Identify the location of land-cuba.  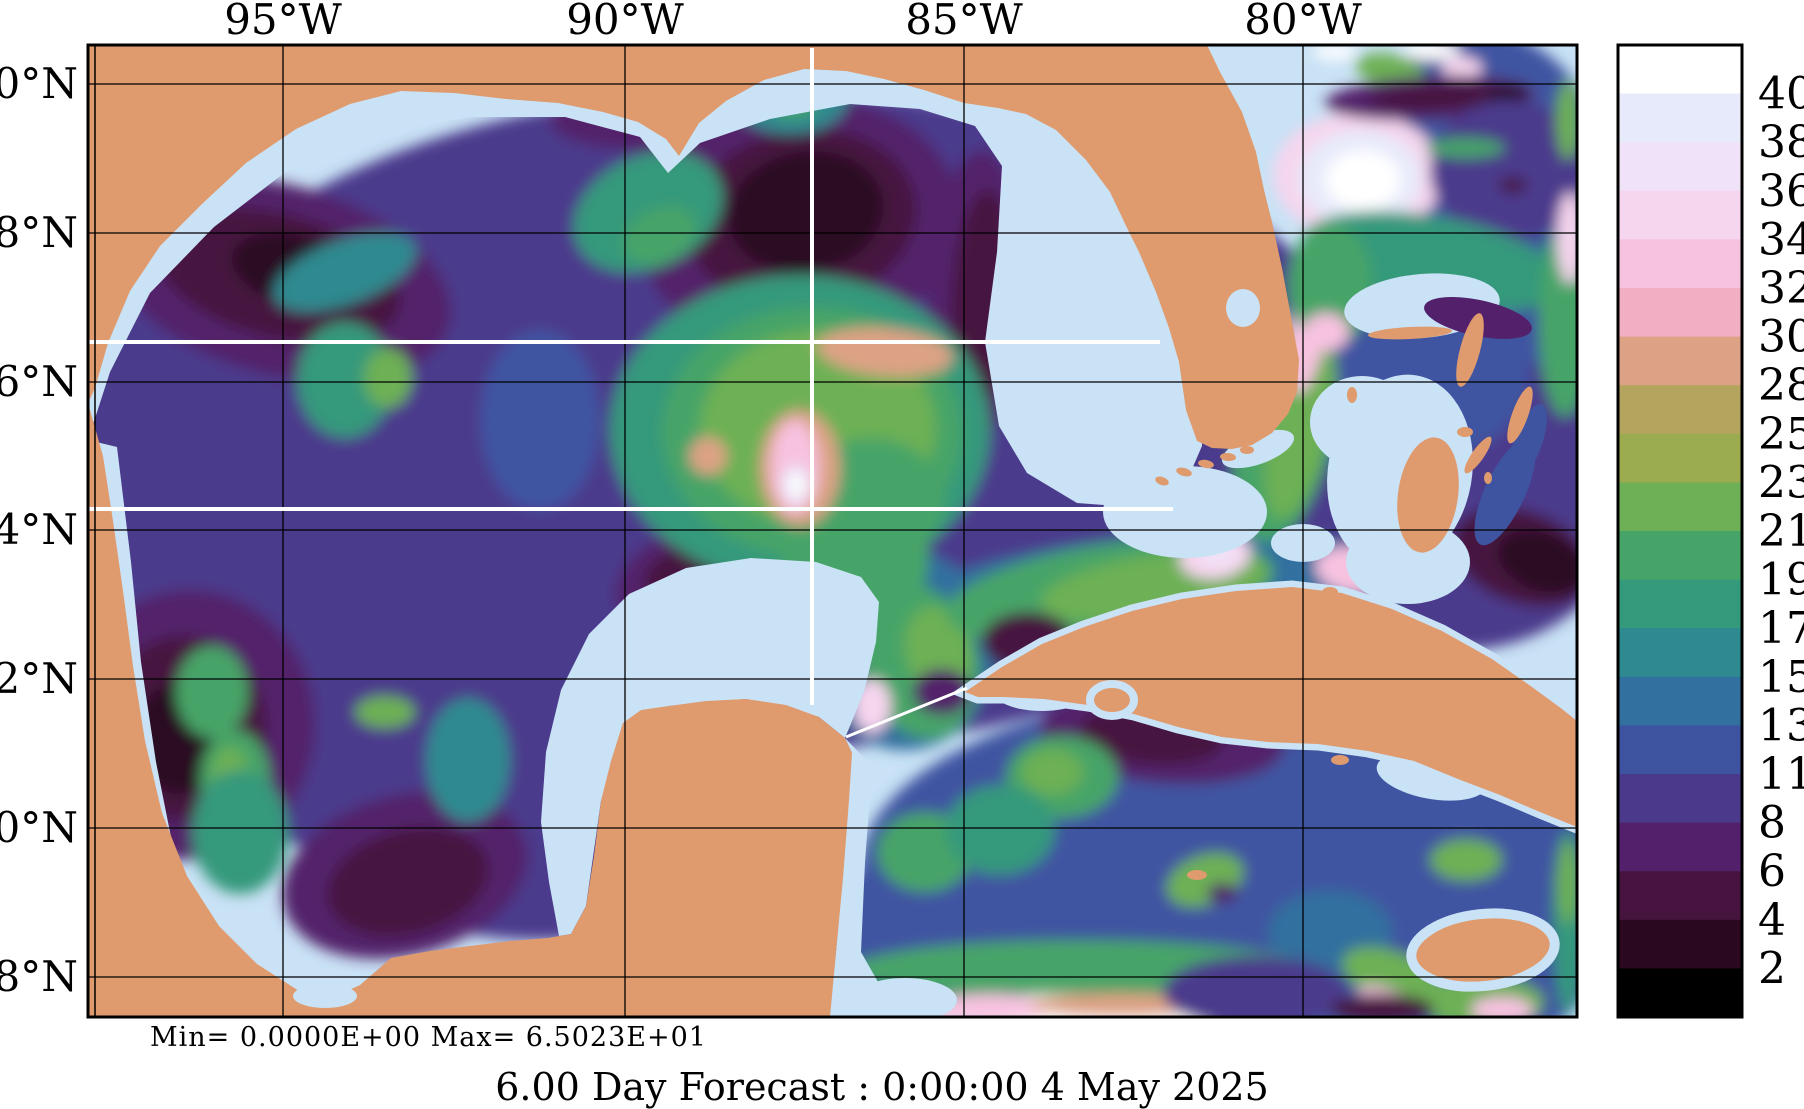
(1271, 707).